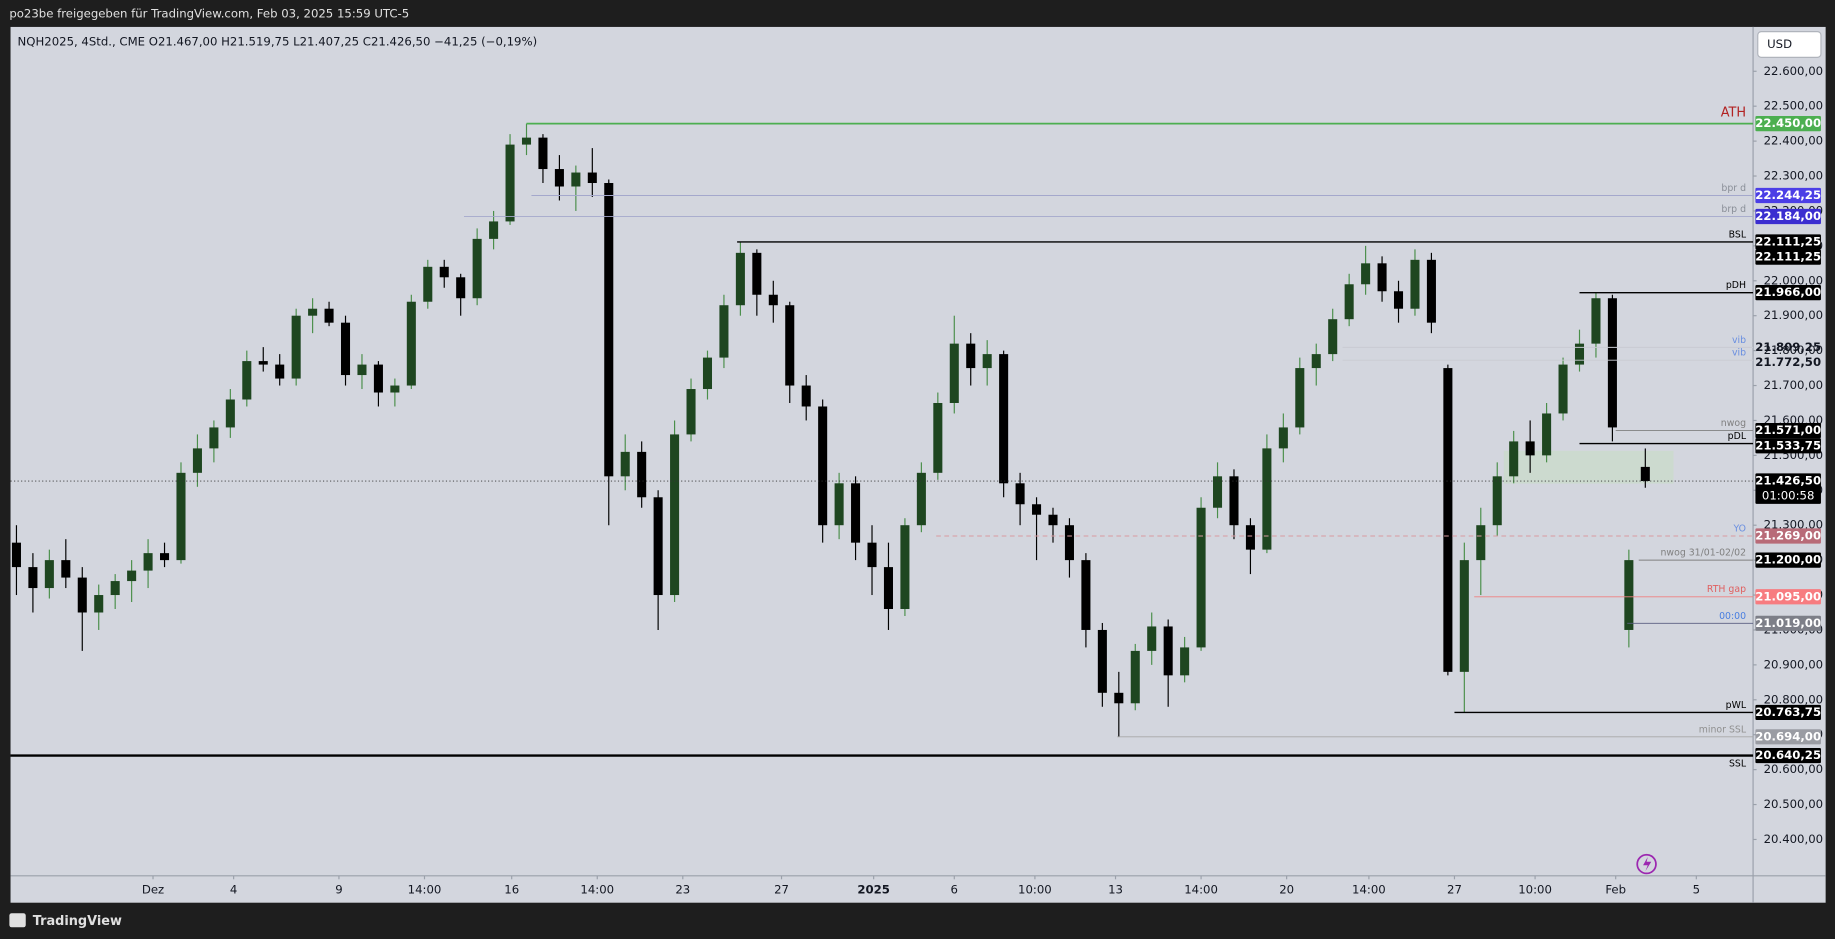 This screenshot has width=1835, height=939. I want to click on x-tick-label: 23, so click(682, 889).